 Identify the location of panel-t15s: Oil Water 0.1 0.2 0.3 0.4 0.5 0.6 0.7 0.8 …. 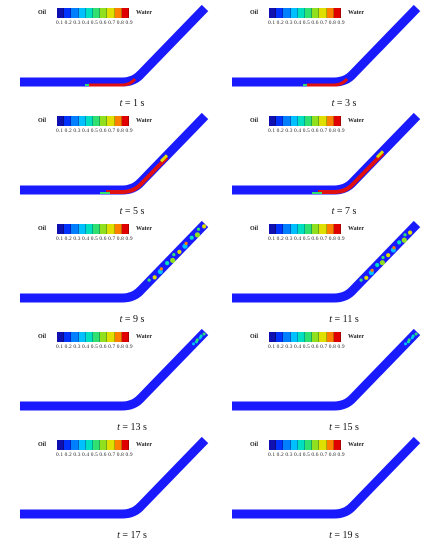
(330, 382).